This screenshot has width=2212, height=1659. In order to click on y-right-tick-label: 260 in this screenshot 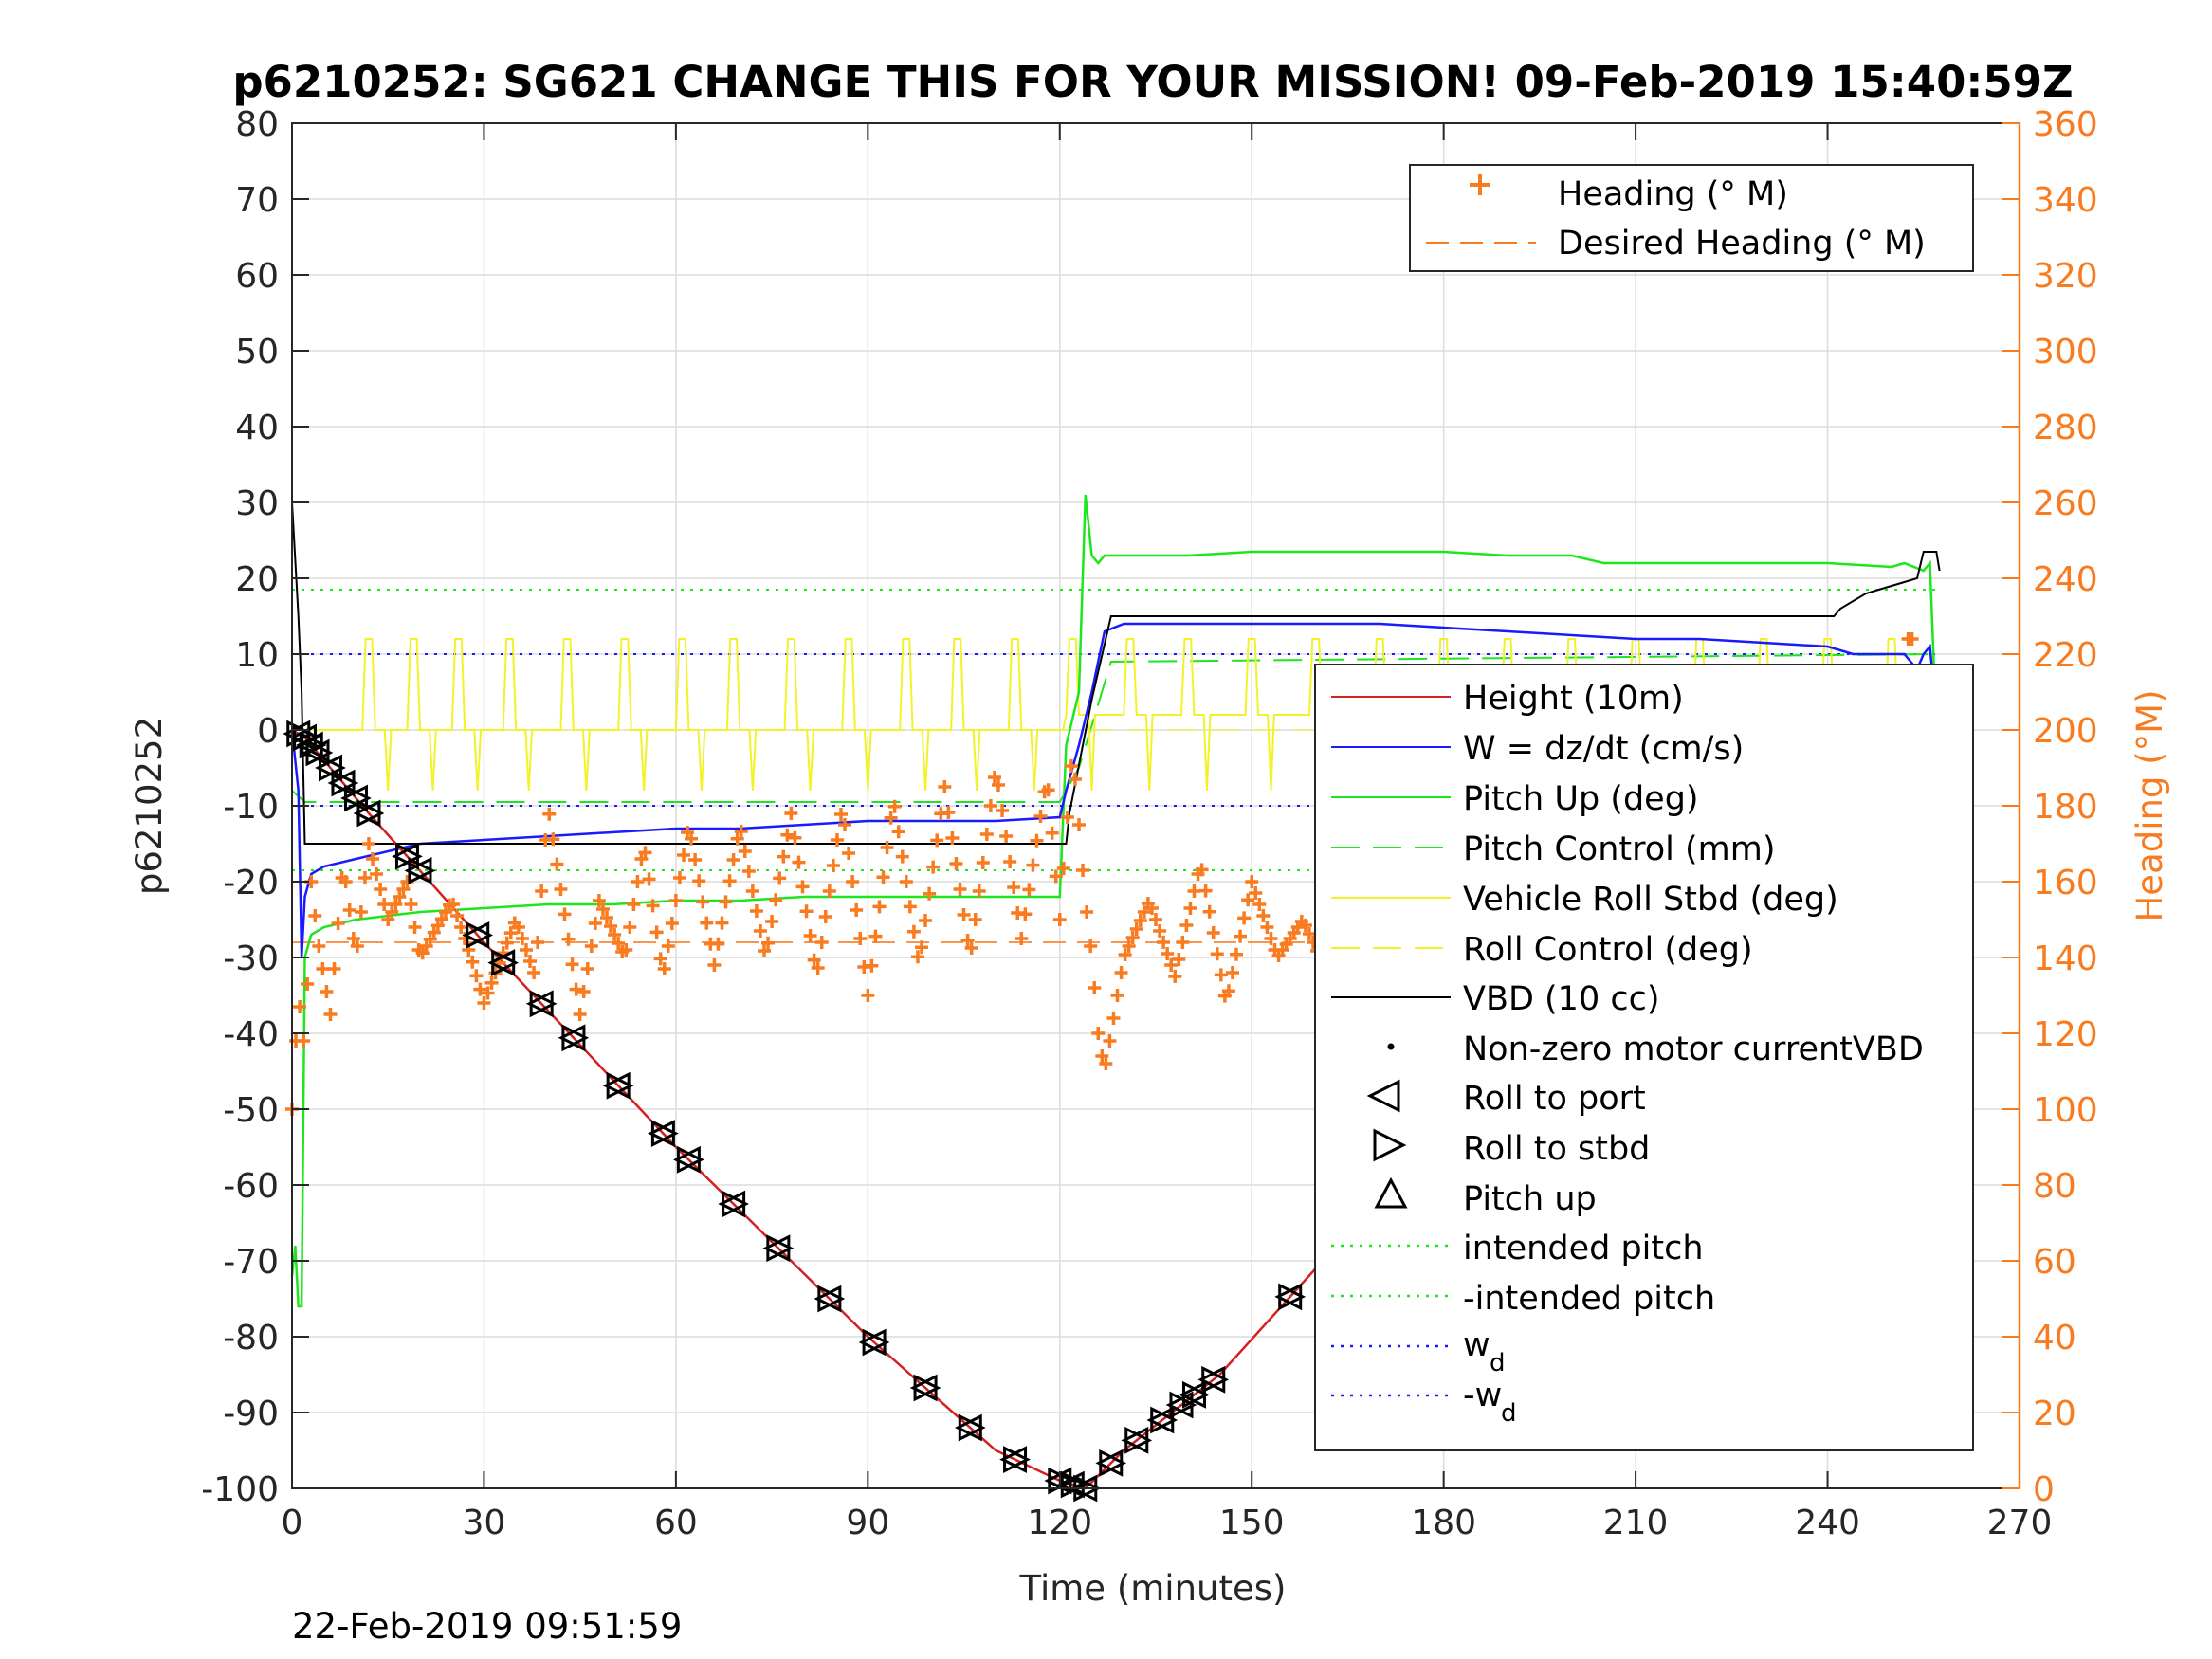, I will do `click(2065, 503)`.